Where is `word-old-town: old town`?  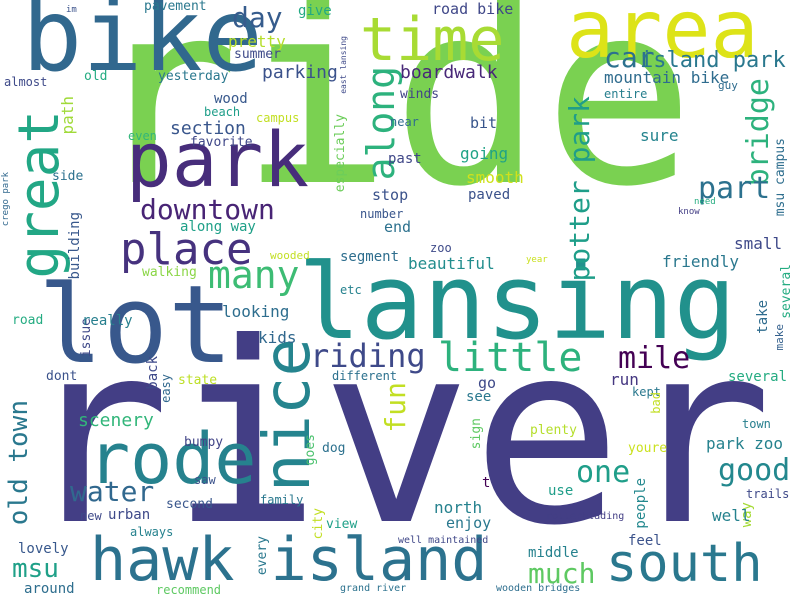
word-old-town: old town is located at coordinates (19, 463).